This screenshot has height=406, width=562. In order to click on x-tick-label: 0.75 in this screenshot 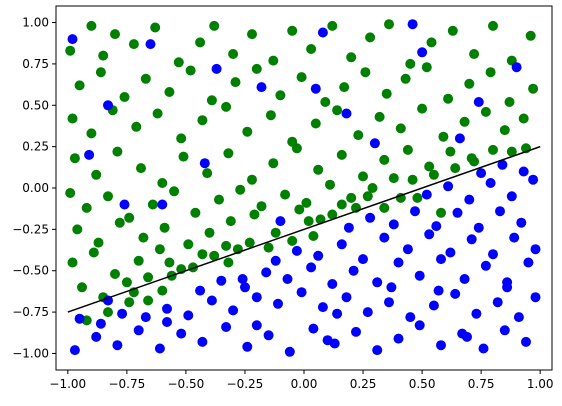, I will do `click(481, 384)`.